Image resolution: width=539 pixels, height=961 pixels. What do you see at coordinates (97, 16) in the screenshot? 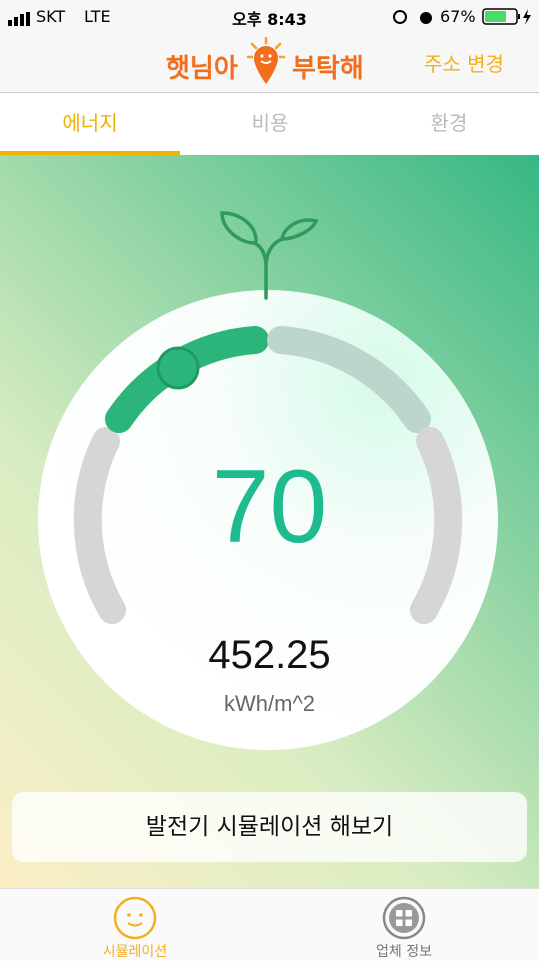
I see `network: LTE` at bounding box center [97, 16].